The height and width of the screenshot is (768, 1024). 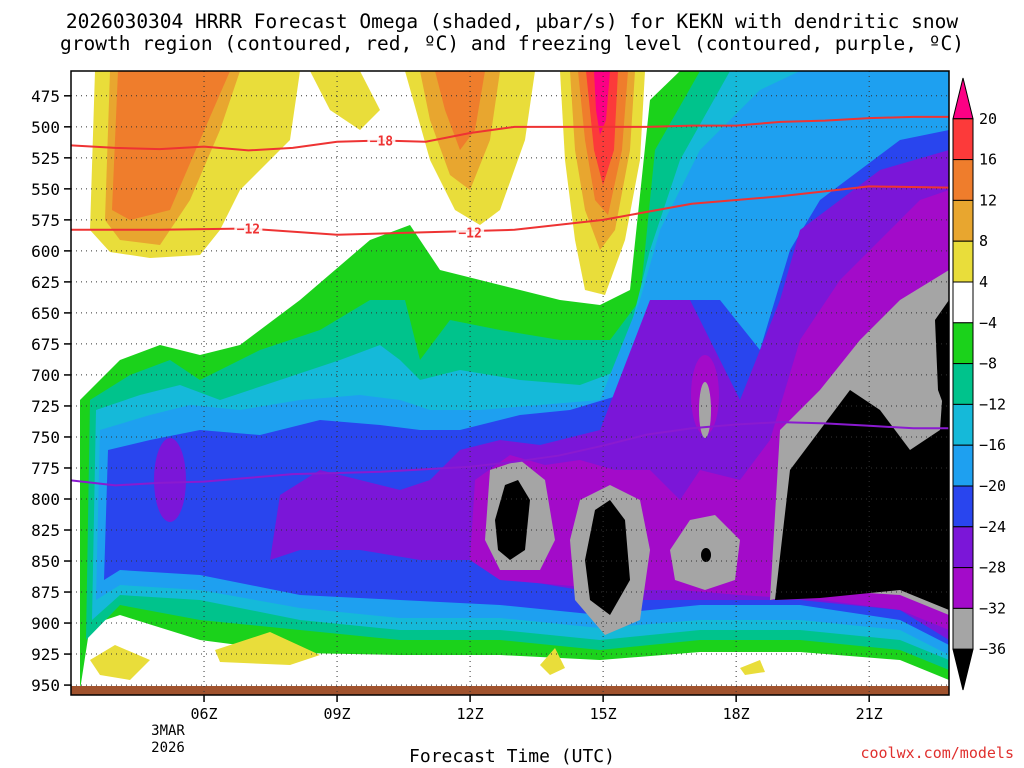 What do you see at coordinates (45, 561) in the screenshot?
I see `y-tick-label: 850` at bounding box center [45, 561].